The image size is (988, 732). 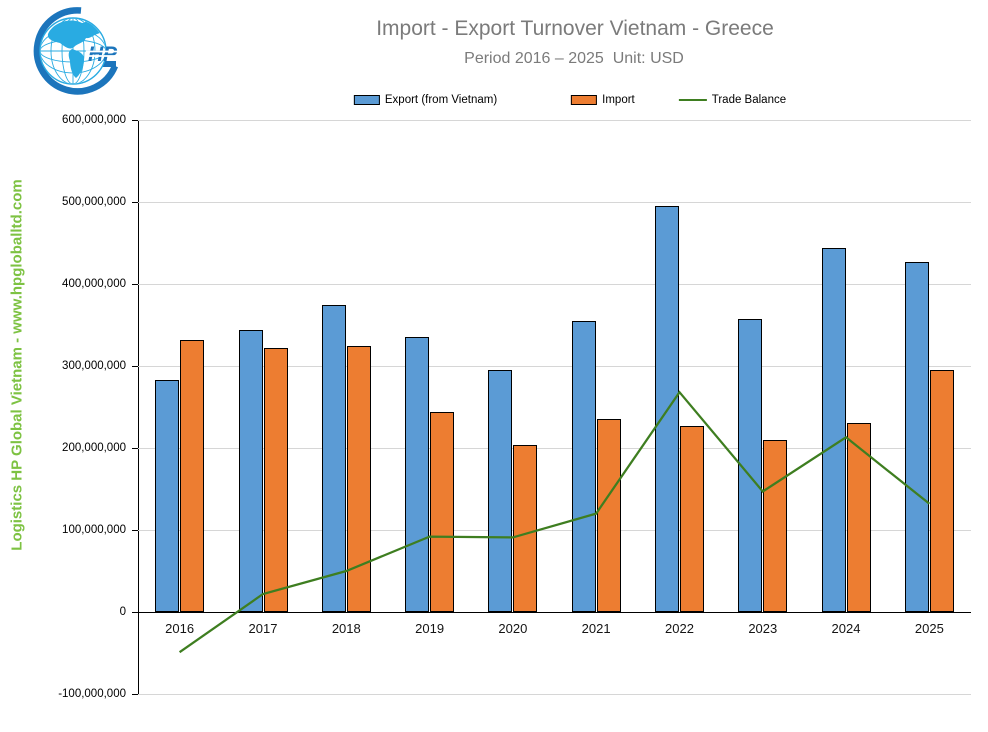 What do you see at coordinates (346, 628) in the screenshot?
I see `x-tick-label-2018: 2018` at bounding box center [346, 628].